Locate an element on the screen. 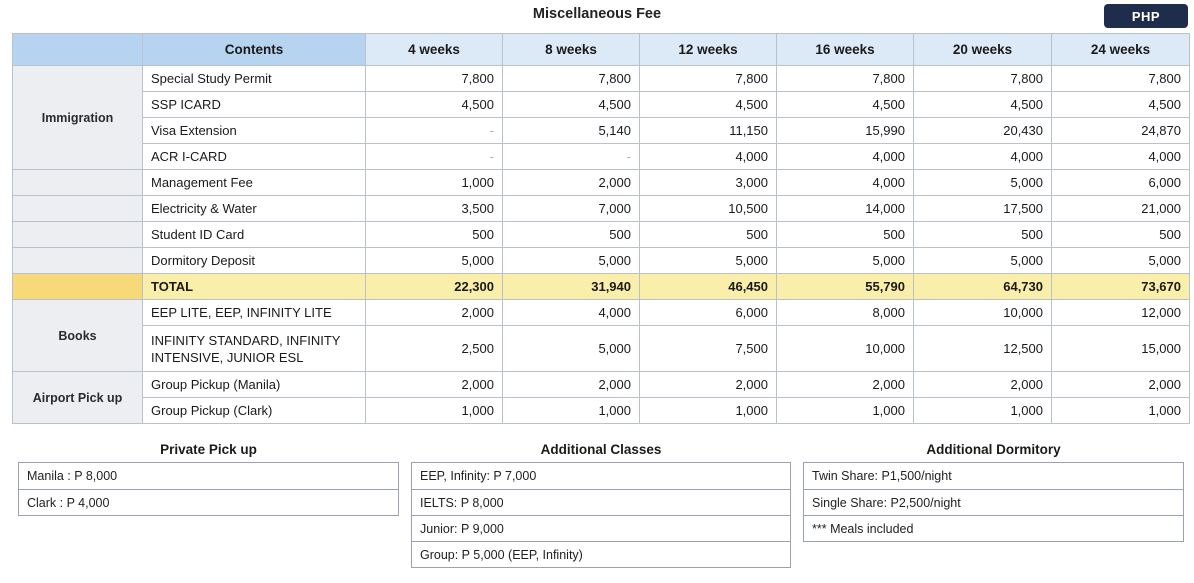 Image resolution: width=1194 pixels, height=583 pixels. cell-value: 5,140 is located at coordinates (571, 130).